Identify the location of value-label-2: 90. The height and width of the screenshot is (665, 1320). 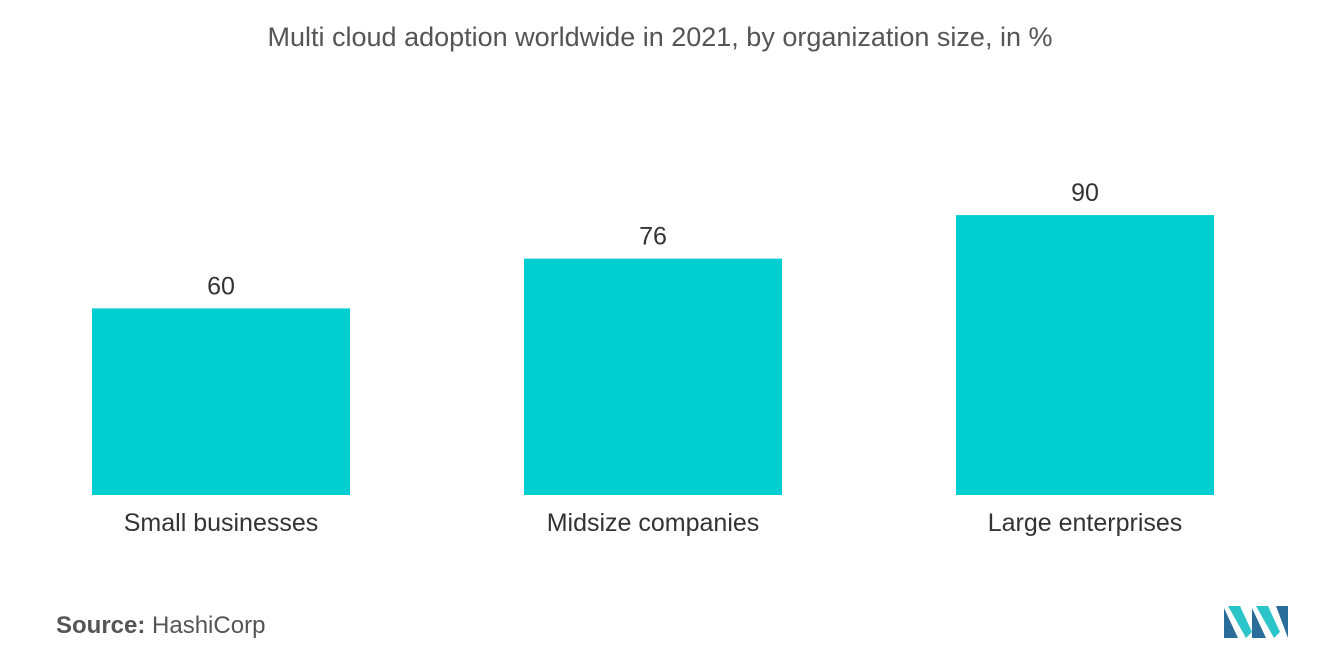
(1085, 193).